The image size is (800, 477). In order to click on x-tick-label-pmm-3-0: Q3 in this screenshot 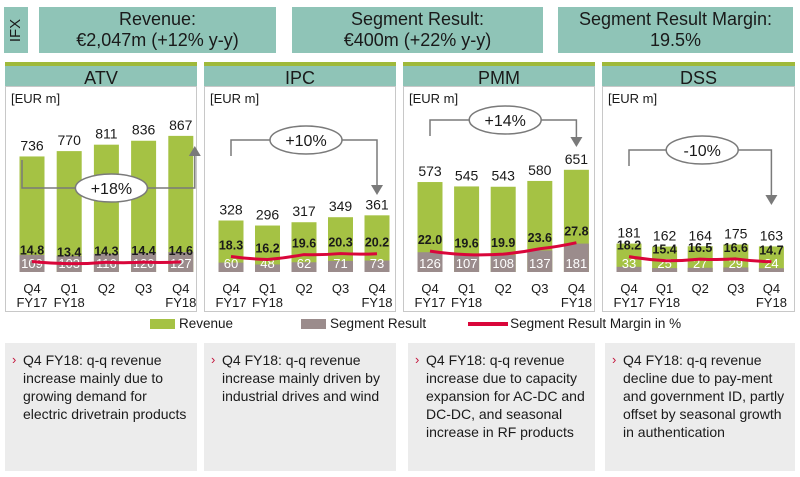, I will do `click(539, 288)`.